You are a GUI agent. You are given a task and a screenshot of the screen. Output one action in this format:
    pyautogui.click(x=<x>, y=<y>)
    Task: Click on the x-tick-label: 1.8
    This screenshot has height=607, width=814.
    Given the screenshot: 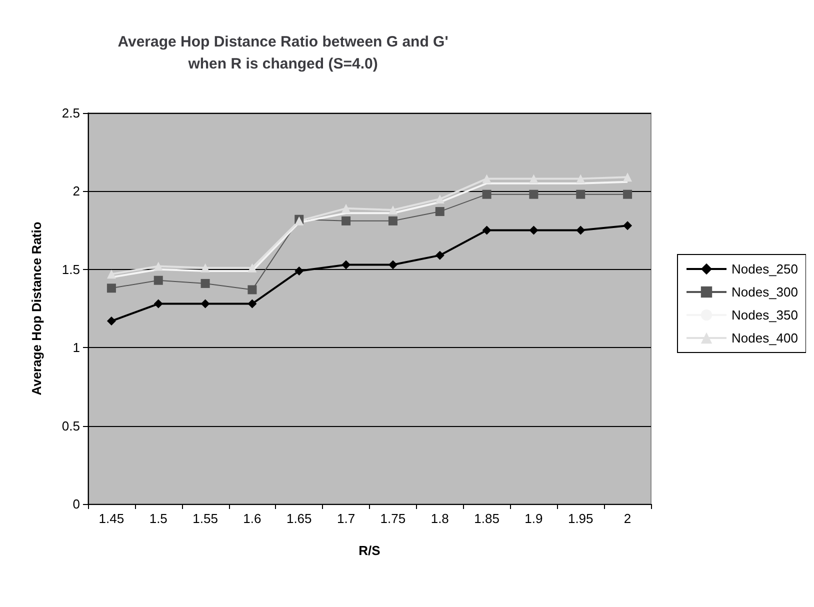 What is the action you would take?
    pyautogui.click(x=439, y=518)
    